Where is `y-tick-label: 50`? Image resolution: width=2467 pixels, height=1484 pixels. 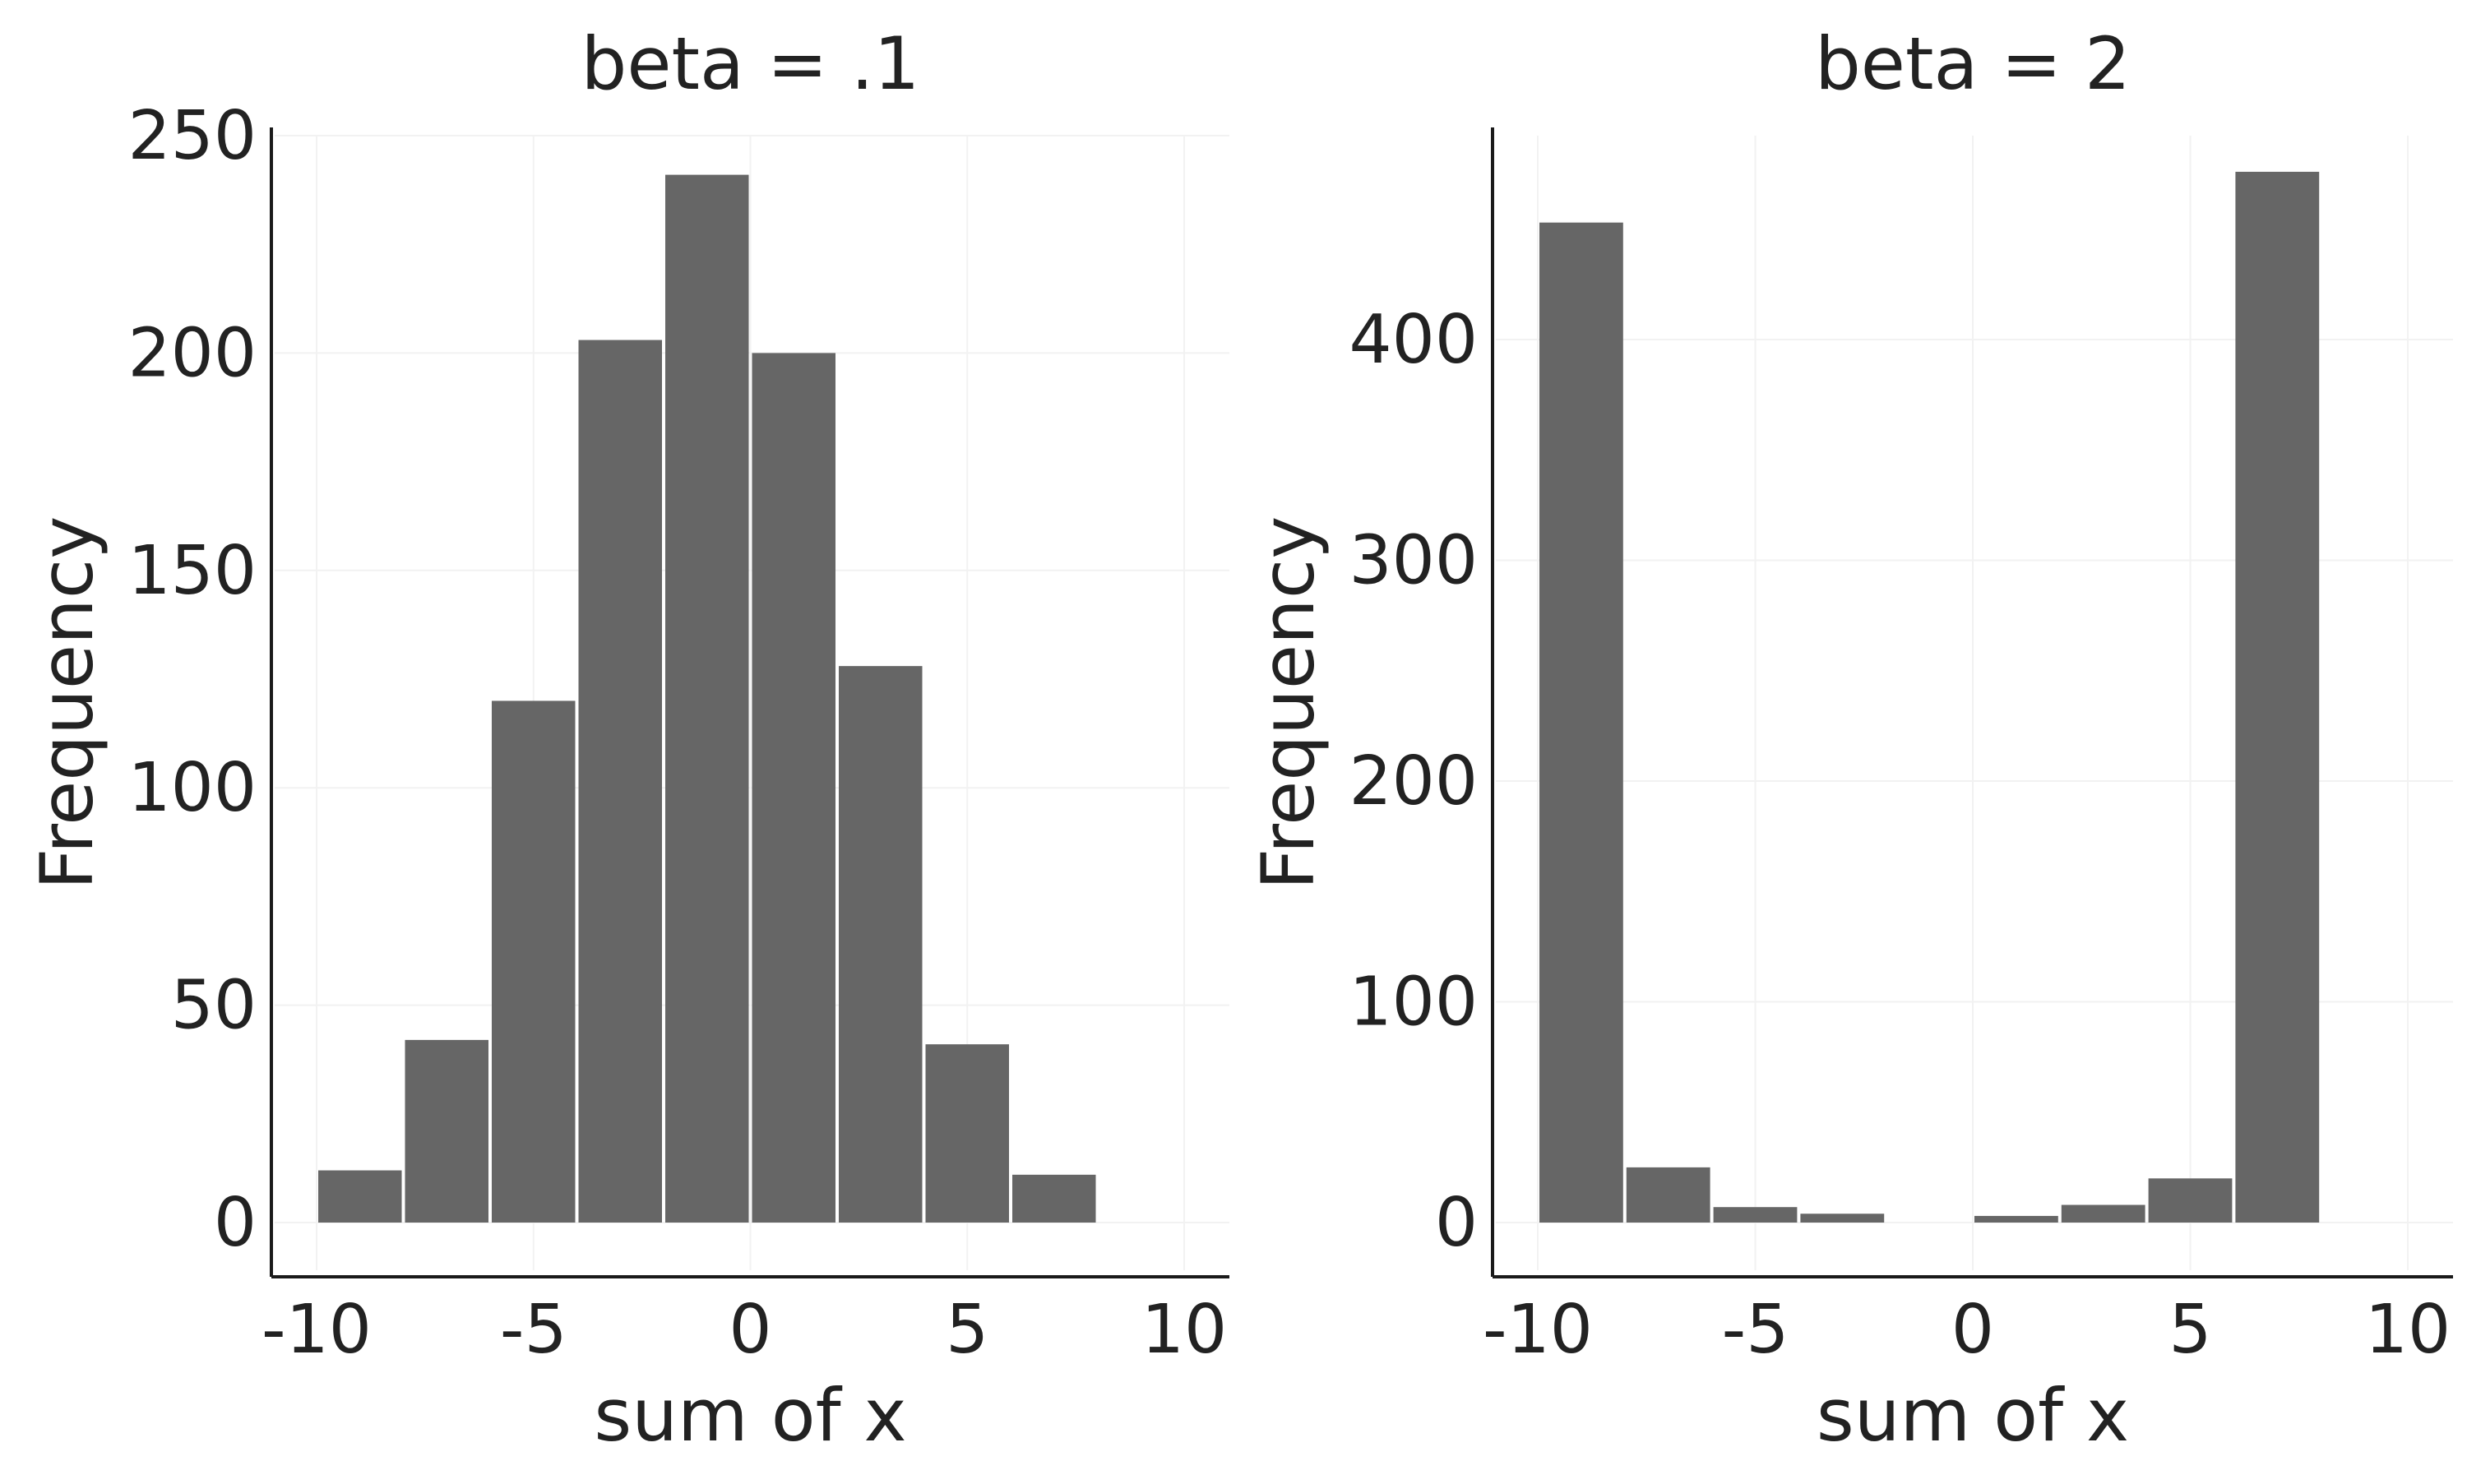
y-tick-label: 50 is located at coordinates (214, 1006).